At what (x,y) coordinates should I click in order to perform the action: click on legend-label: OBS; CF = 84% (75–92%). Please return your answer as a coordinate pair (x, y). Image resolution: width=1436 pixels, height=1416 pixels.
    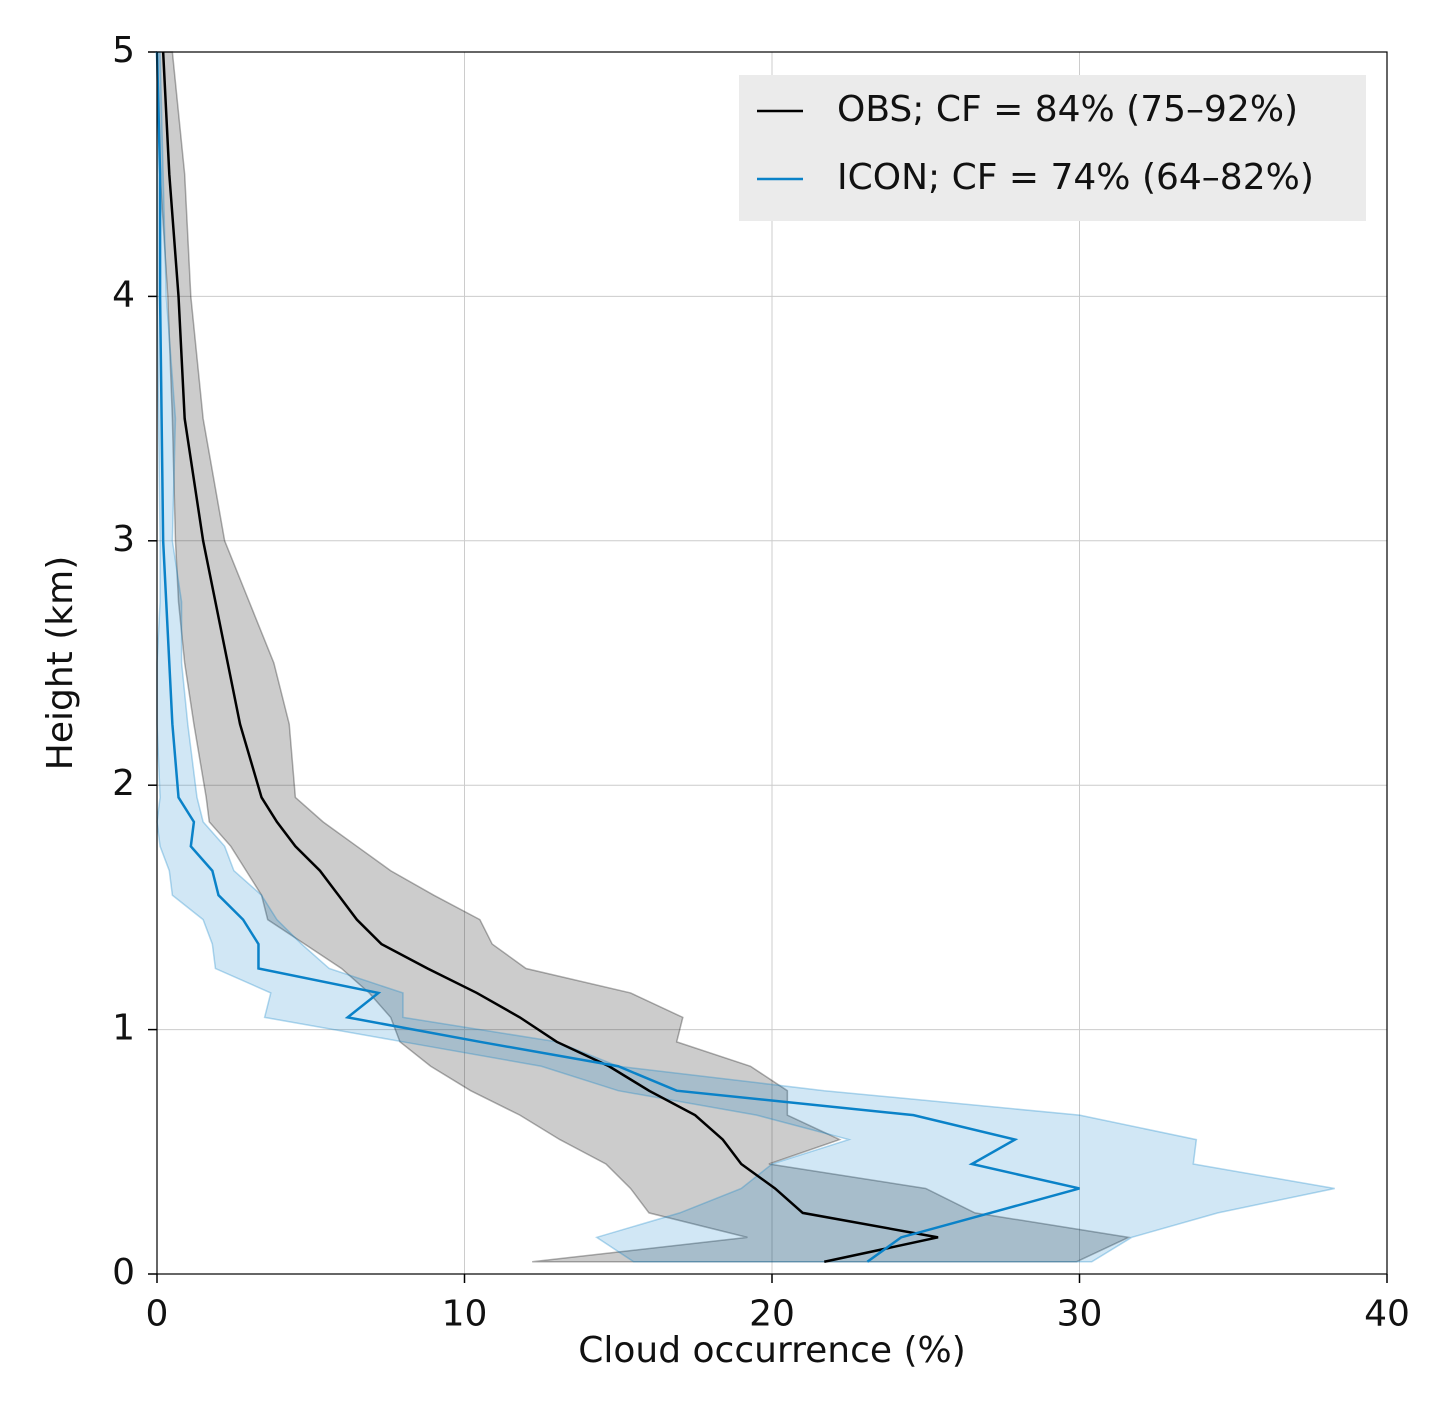
    Looking at the image, I should click on (1067, 109).